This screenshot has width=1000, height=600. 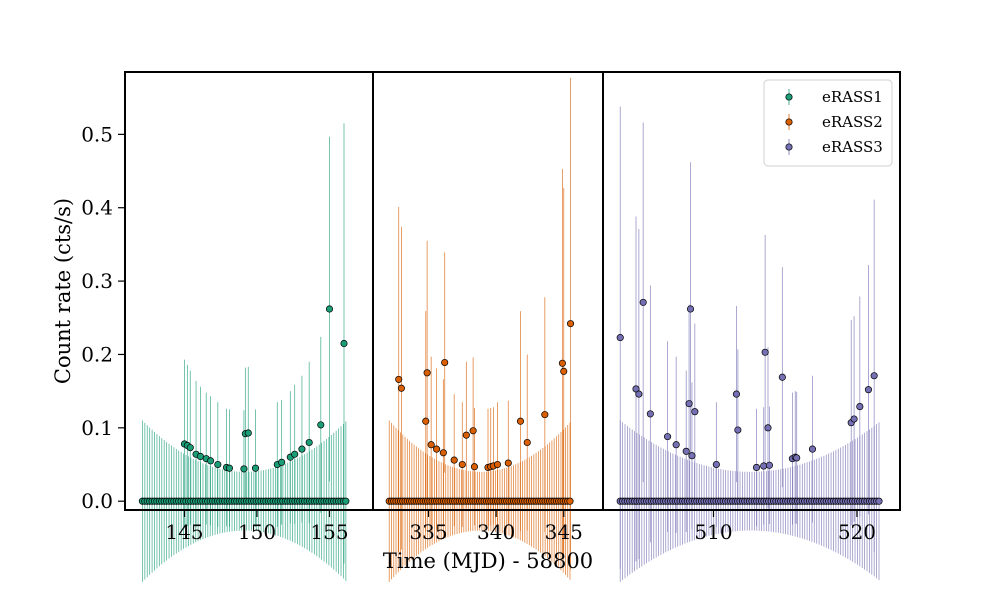 I want to click on y-tick-label: 0.5, so click(x=97, y=134).